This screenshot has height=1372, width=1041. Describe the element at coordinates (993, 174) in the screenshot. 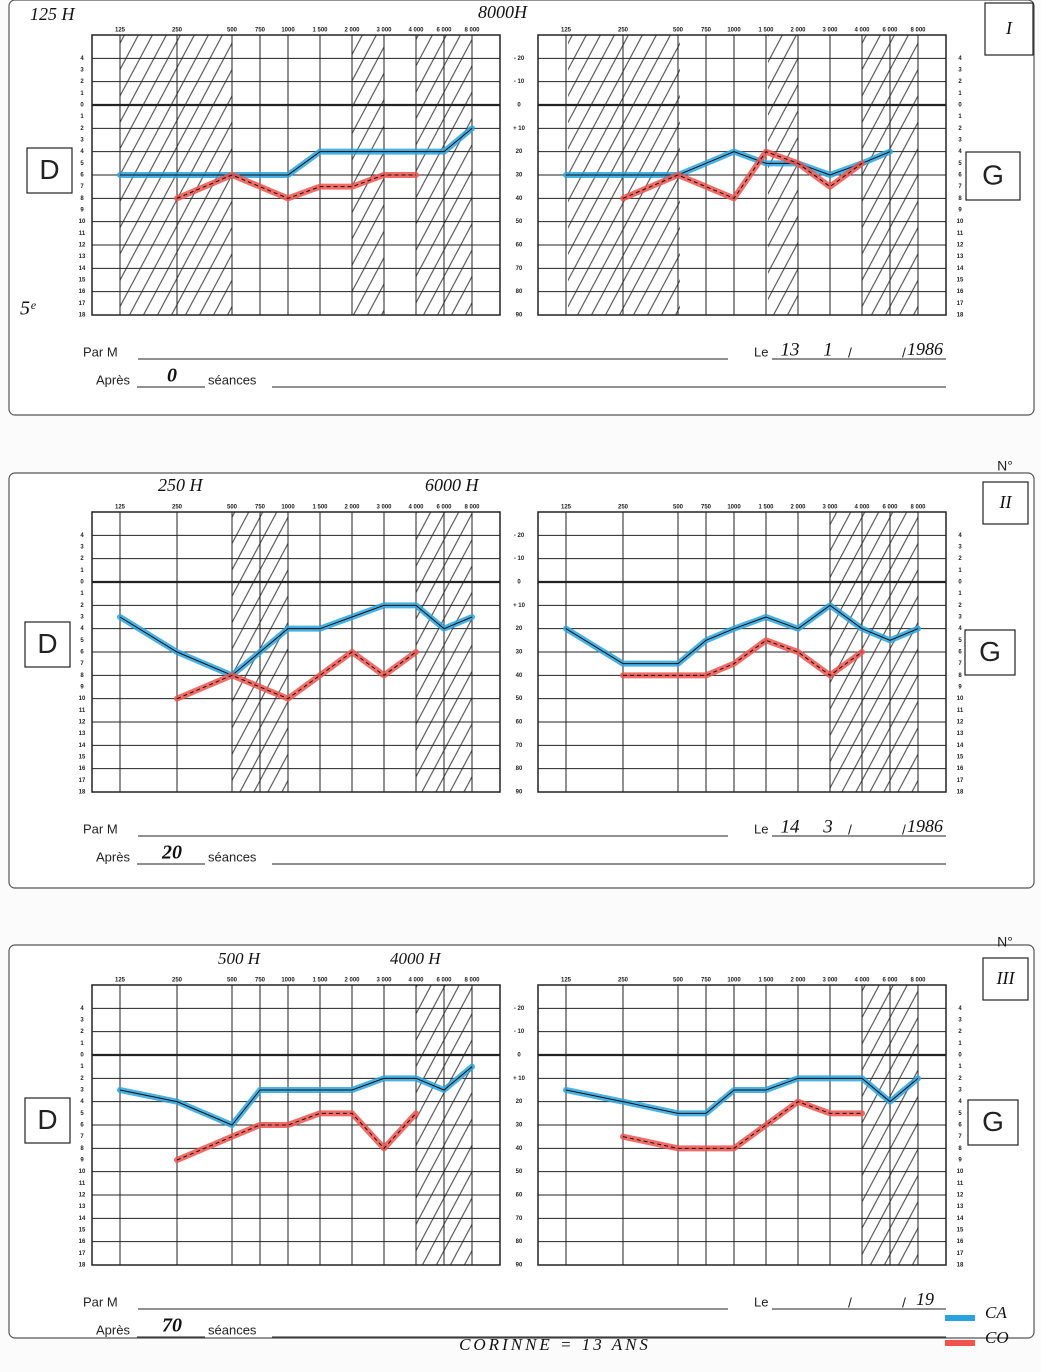

I see `ear-label: G` at that location.